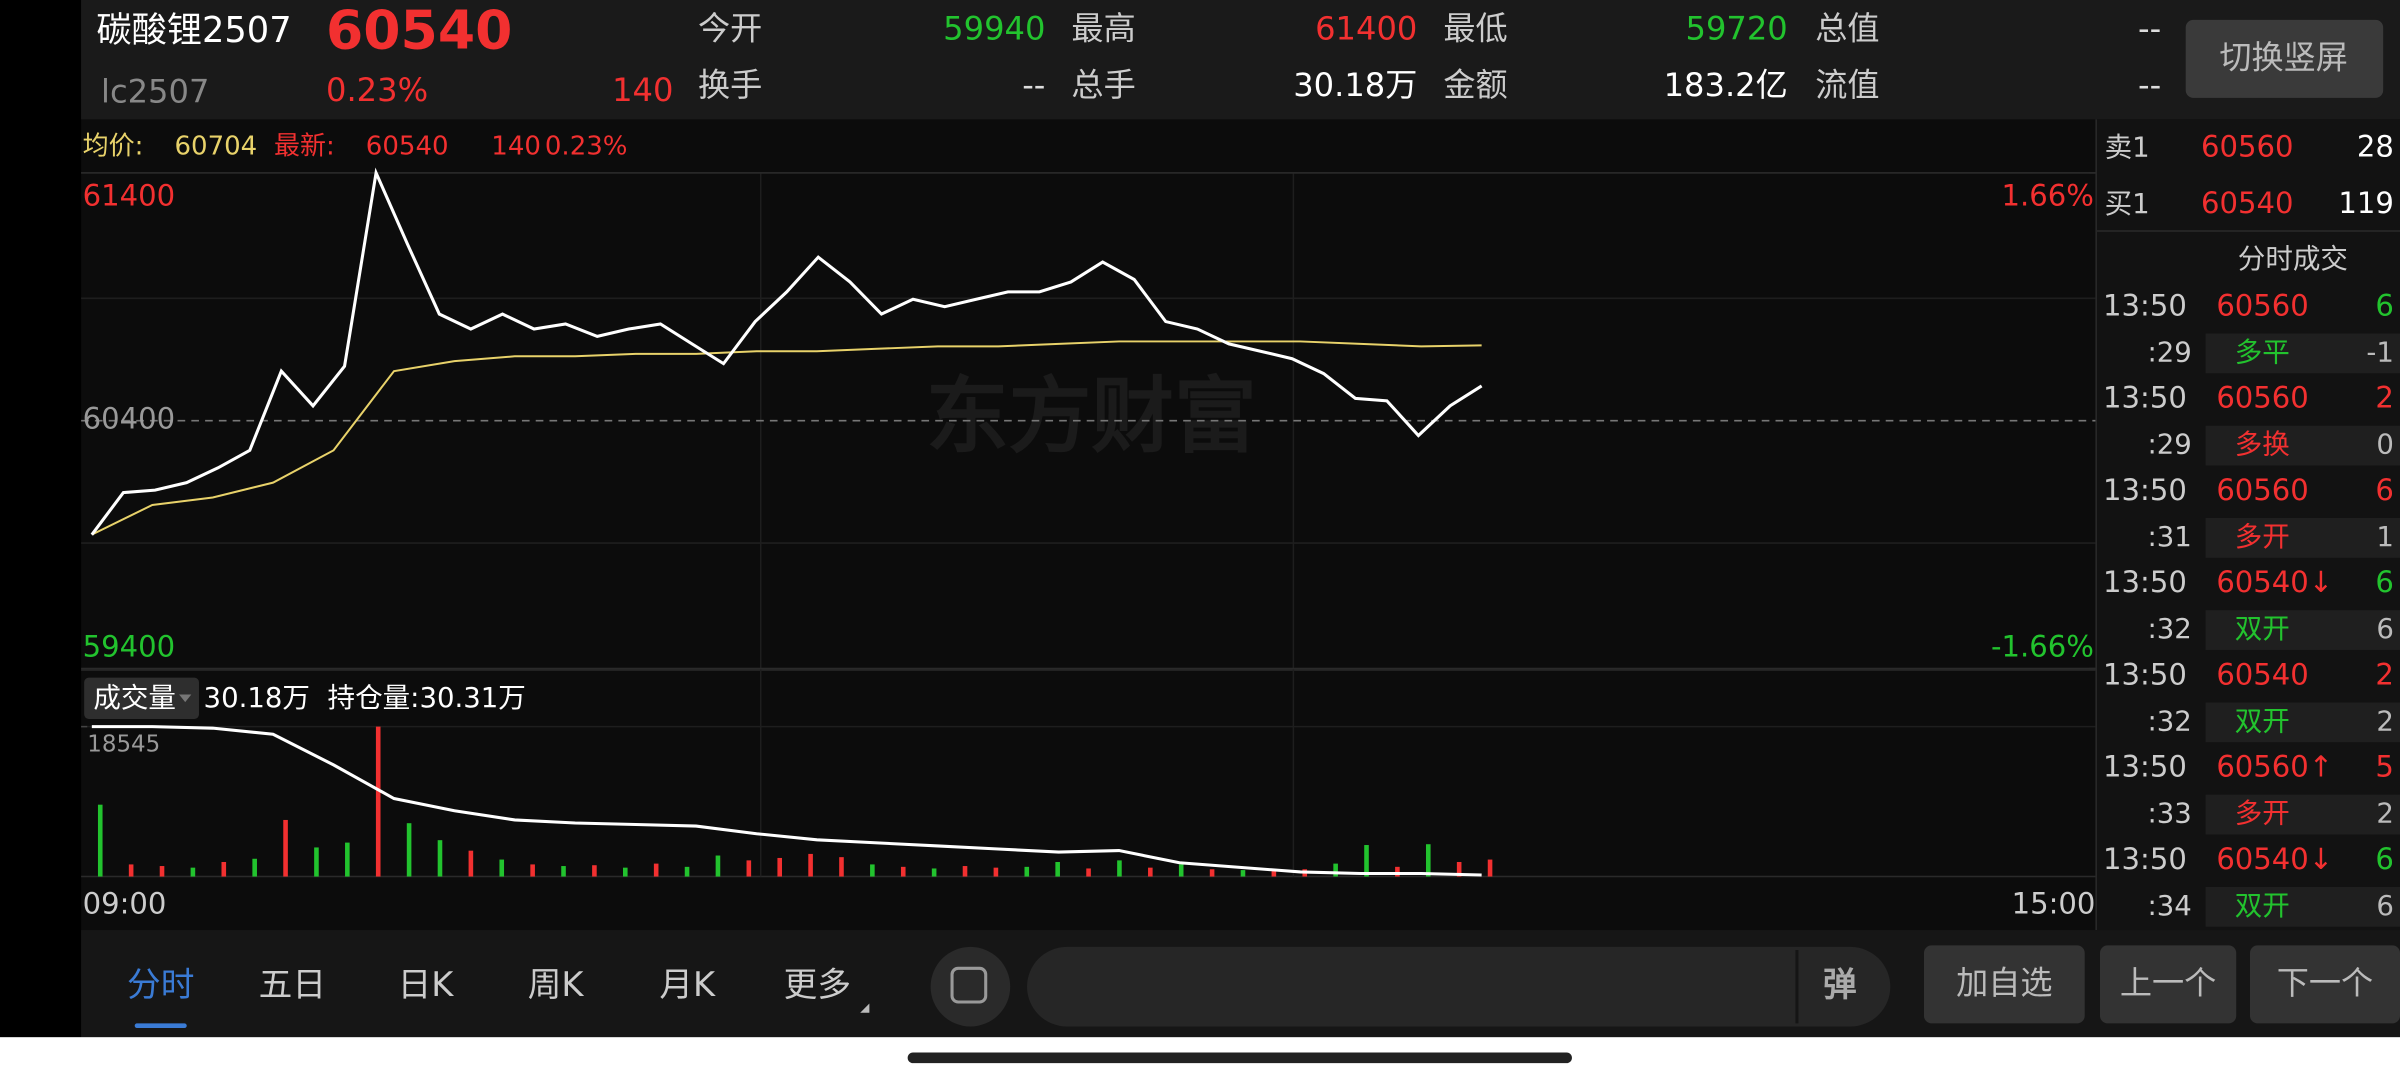  What do you see at coordinates (2379, 352) in the screenshot?
I see `trade-change: -1` at bounding box center [2379, 352].